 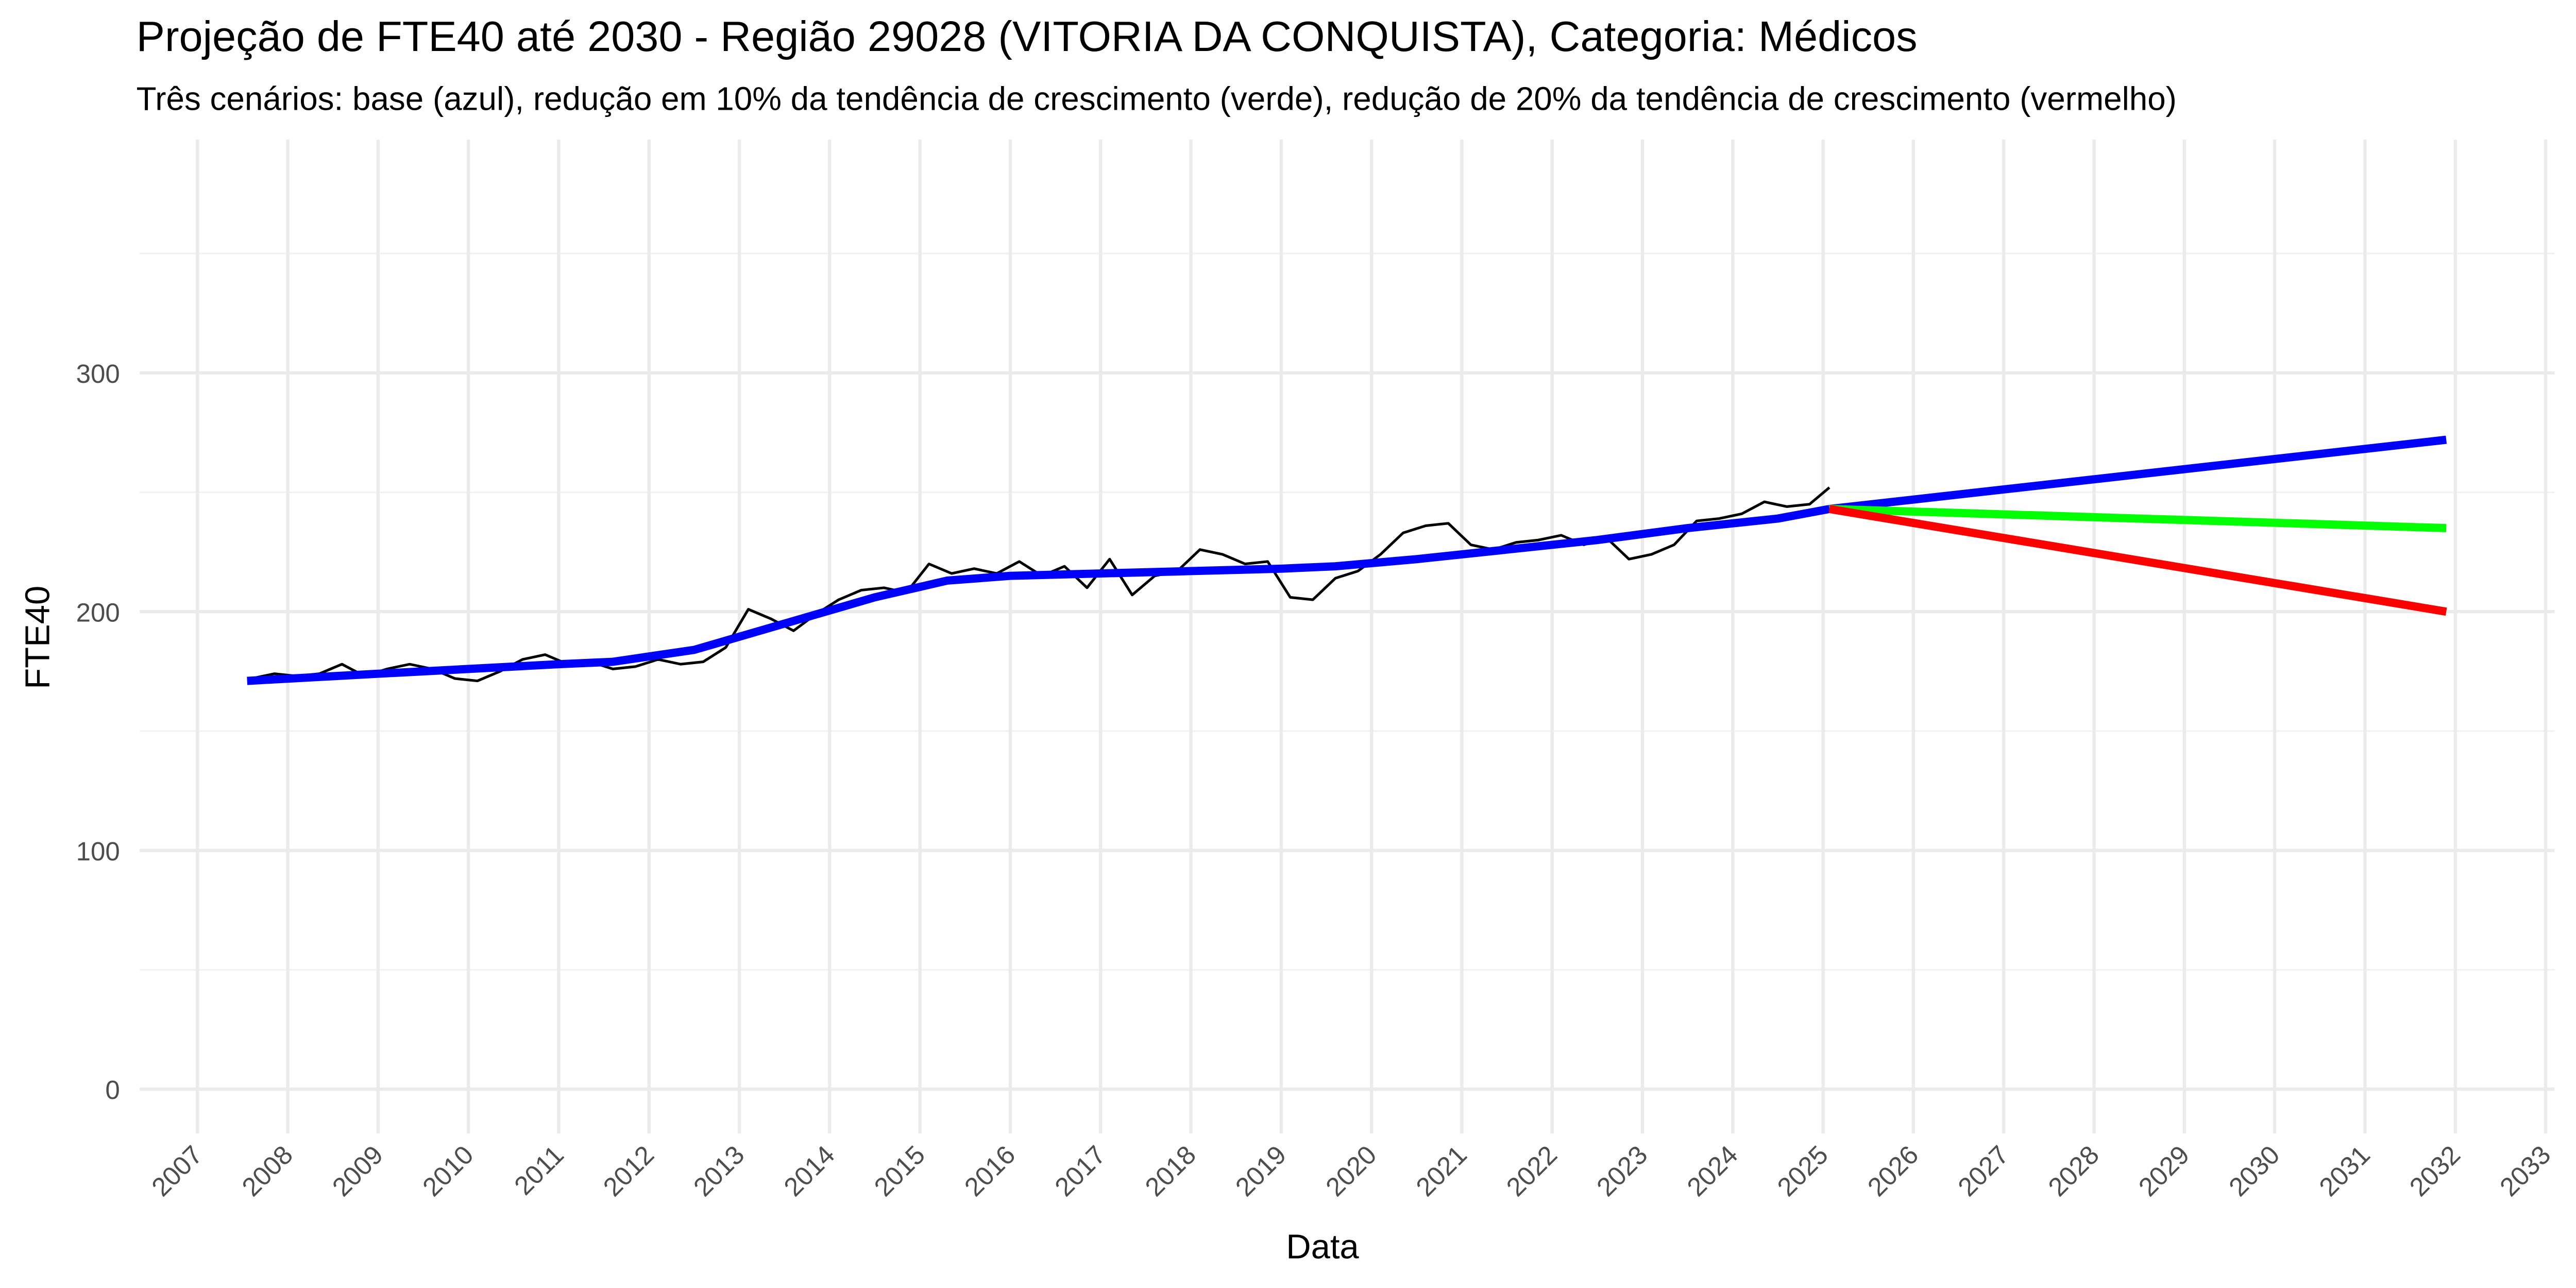 I want to click on y-tick-label: 0, so click(x=112, y=1090).